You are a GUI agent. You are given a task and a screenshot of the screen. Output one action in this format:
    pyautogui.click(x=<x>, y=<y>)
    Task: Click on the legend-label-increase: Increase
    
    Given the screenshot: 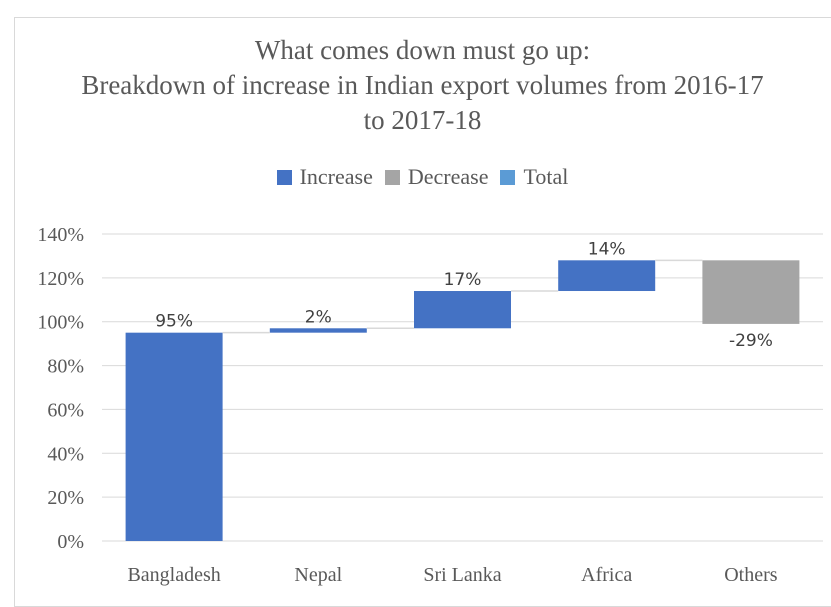 What is the action you would take?
    pyautogui.click(x=336, y=176)
    